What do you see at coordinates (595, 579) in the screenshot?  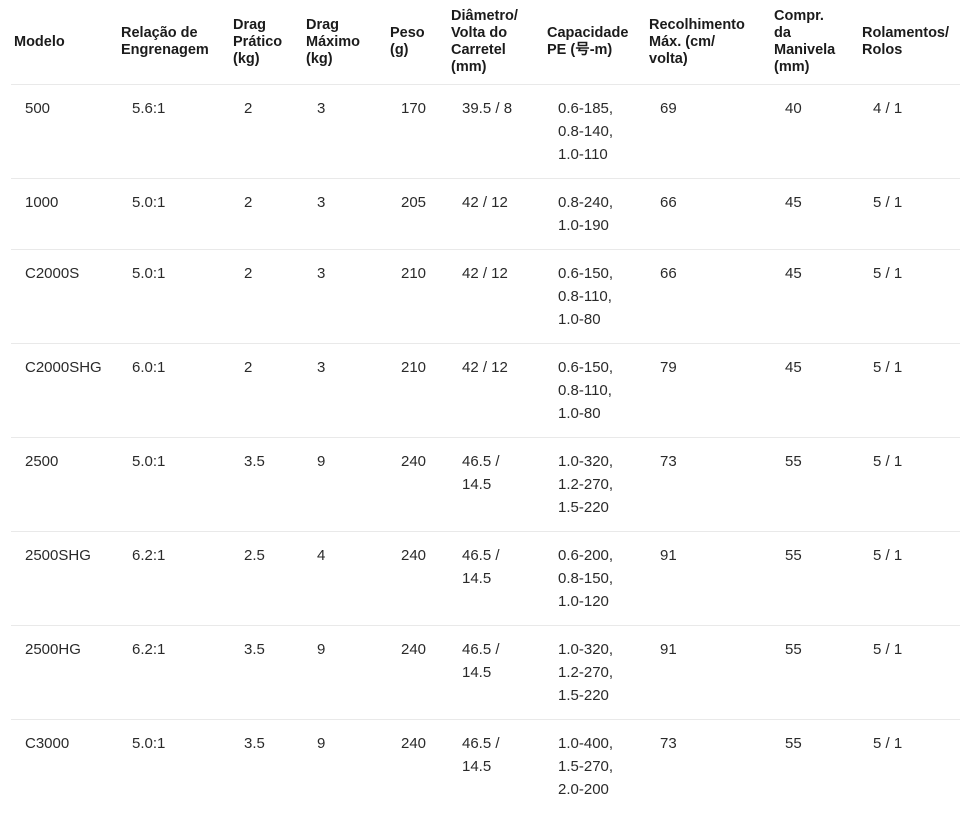 I see `cell-capacidade-pe: 0.6-200, 0.8-150, 1.0-120` at bounding box center [595, 579].